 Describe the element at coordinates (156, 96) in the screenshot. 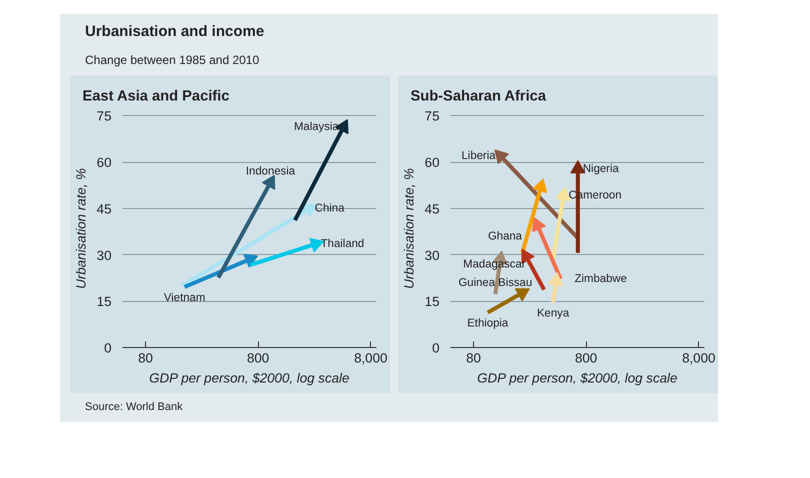

I see `chart-title: East Asia and Pacific` at that location.